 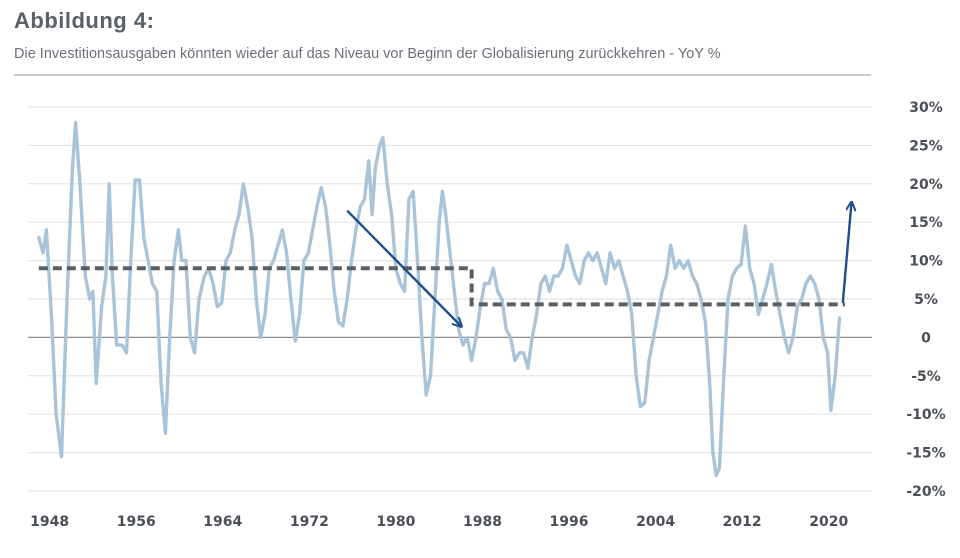 I want to click on y-tick-label: -5%, so click(x=926, y=377).